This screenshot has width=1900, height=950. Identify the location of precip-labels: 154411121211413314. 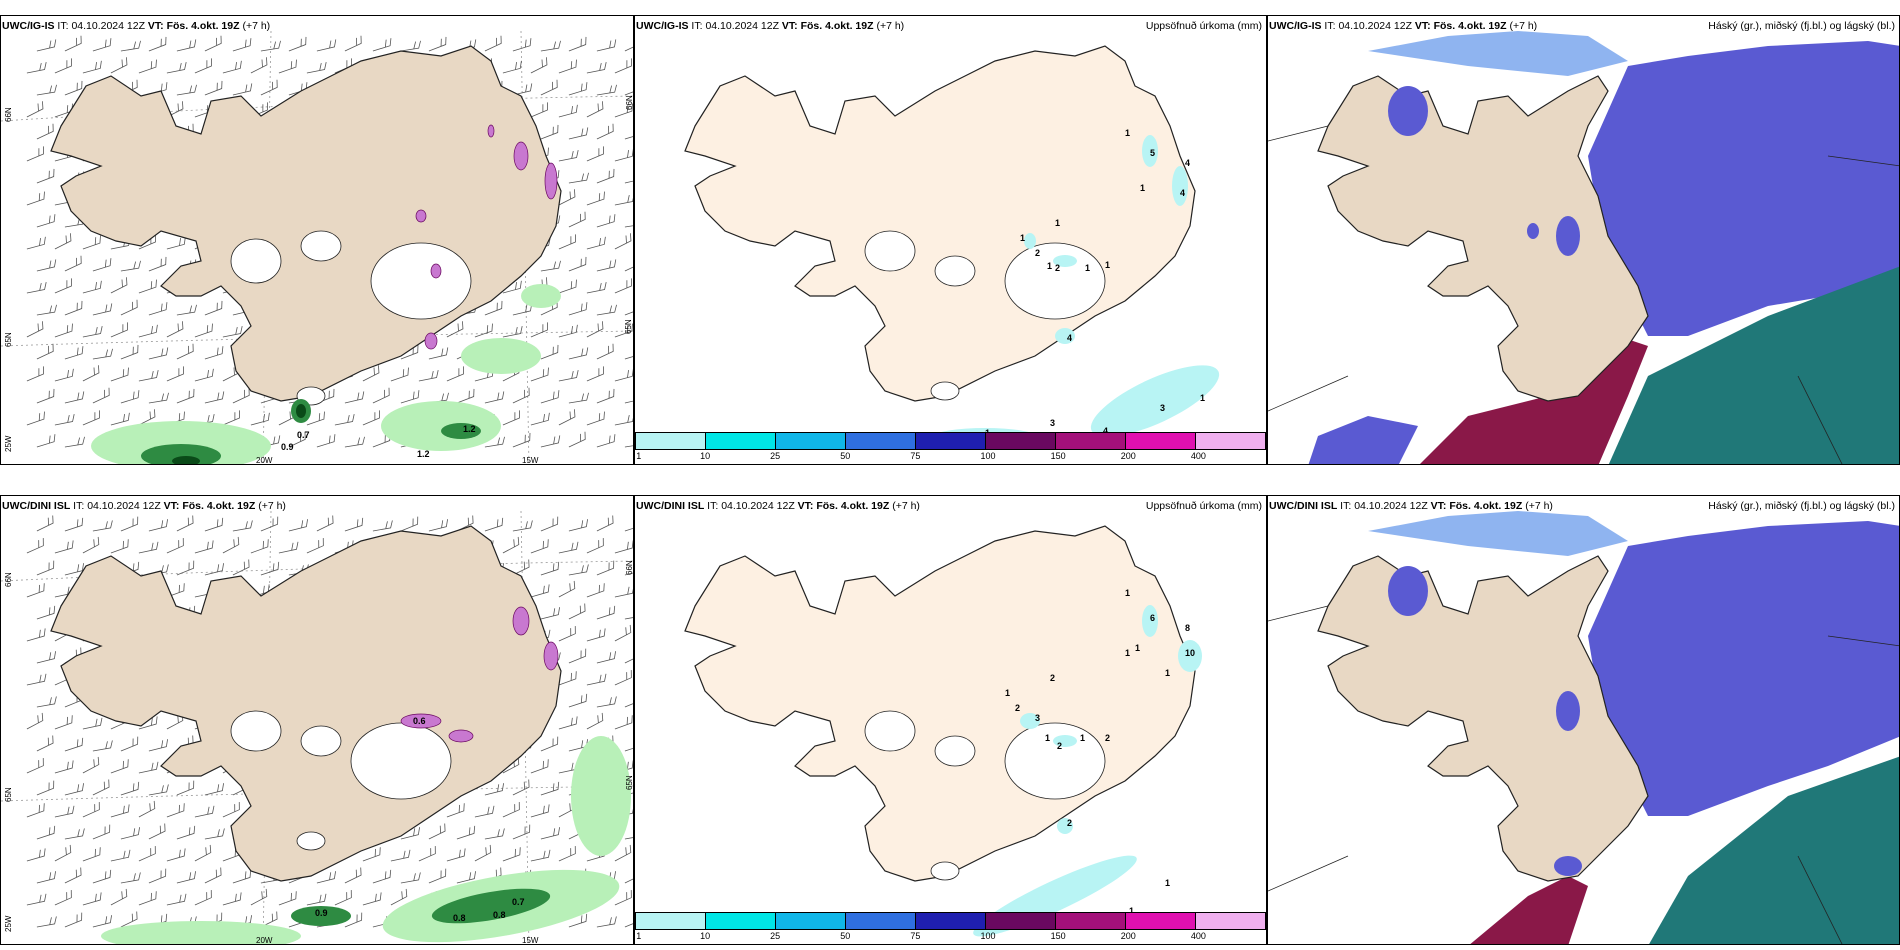
(1095, 283).